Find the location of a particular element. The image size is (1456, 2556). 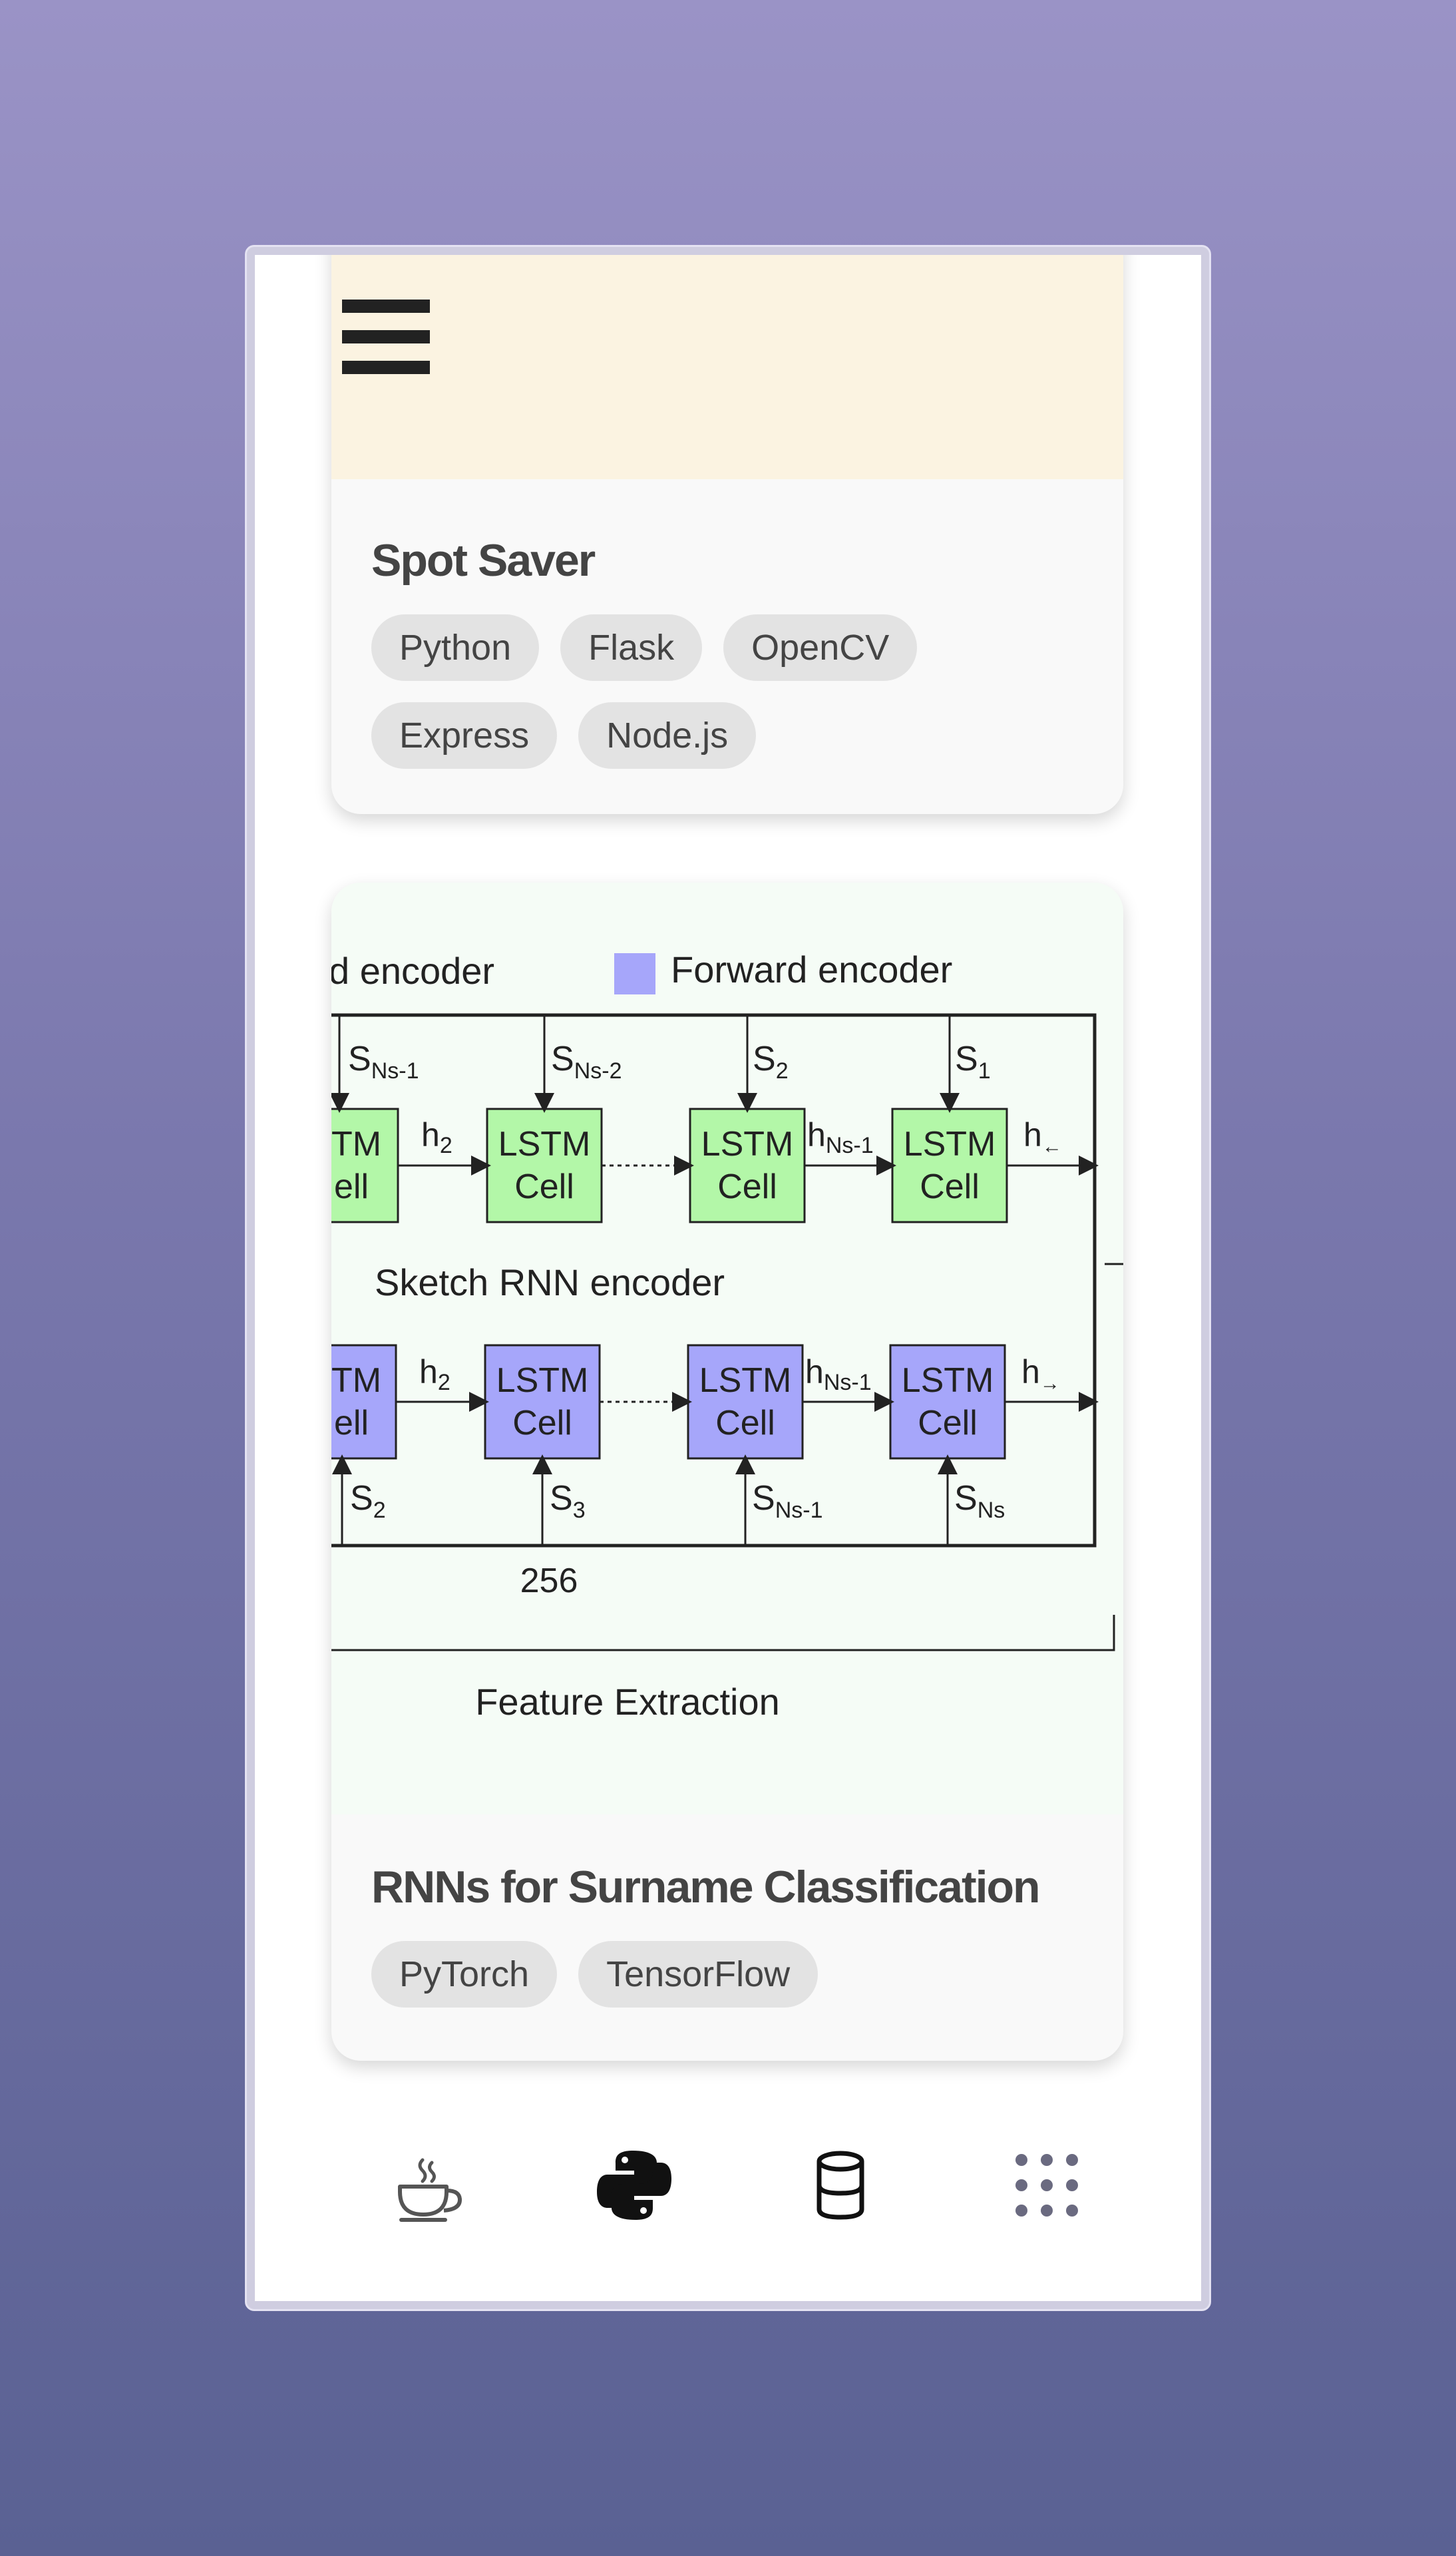

project-title: Spot Saver is located at coordinates (483, 560).